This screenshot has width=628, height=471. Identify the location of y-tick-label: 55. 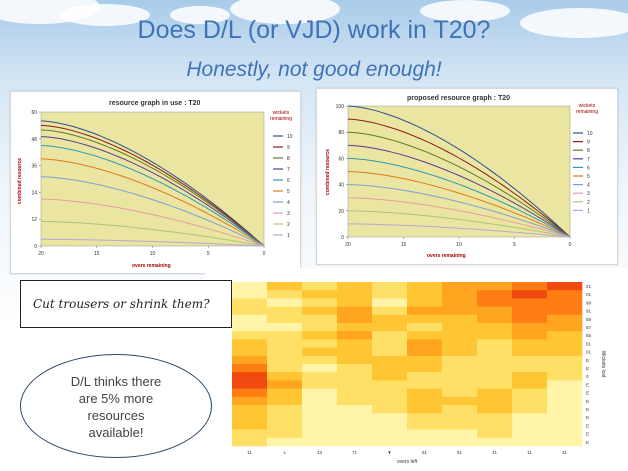
(589, 335).